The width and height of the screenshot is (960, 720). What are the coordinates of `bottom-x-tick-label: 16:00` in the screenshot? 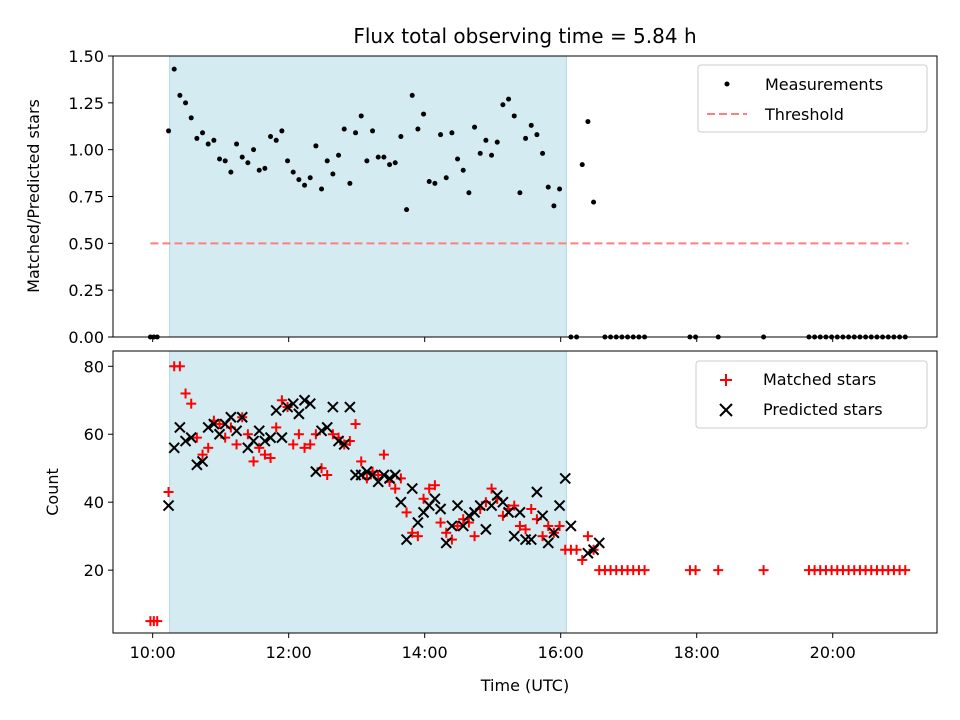 It's located at (561, 652).